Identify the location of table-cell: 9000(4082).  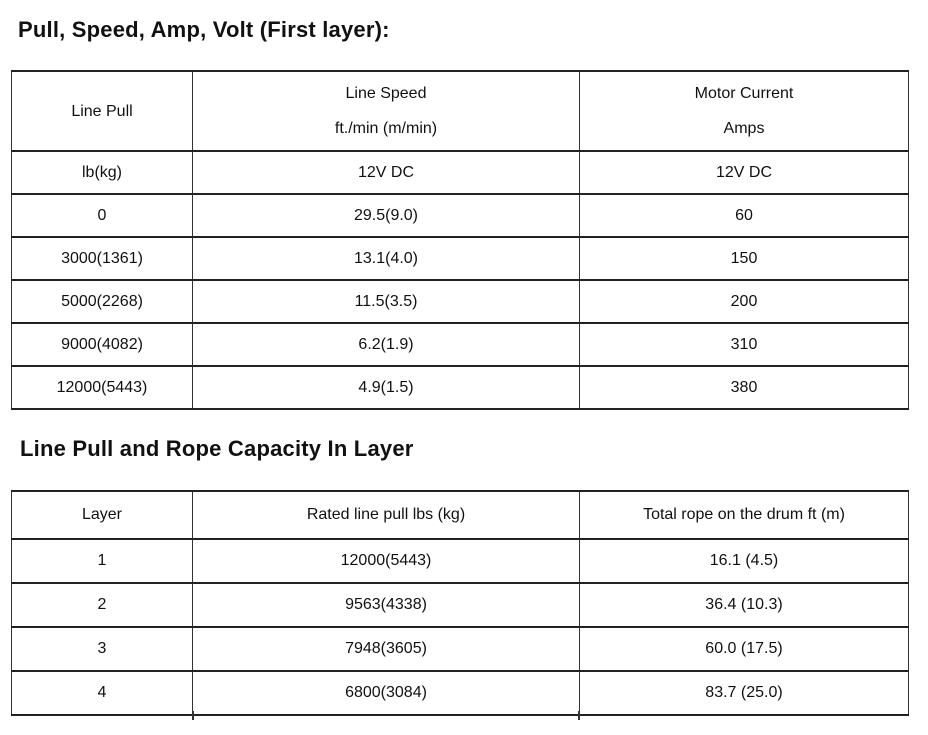
(102, 344).